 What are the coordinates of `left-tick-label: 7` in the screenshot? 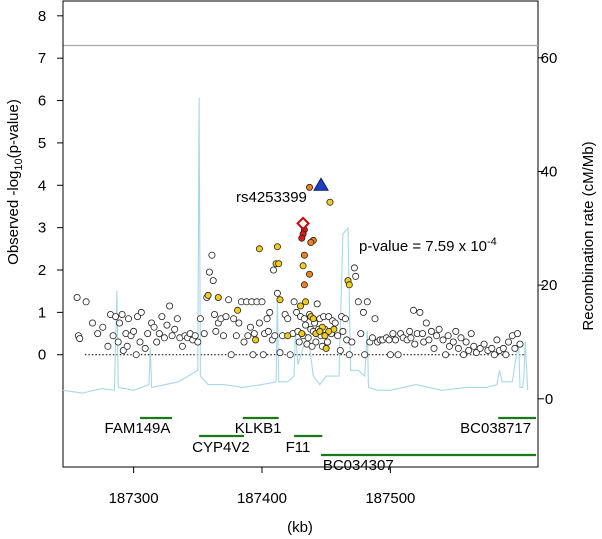 It's located at (42, 58).